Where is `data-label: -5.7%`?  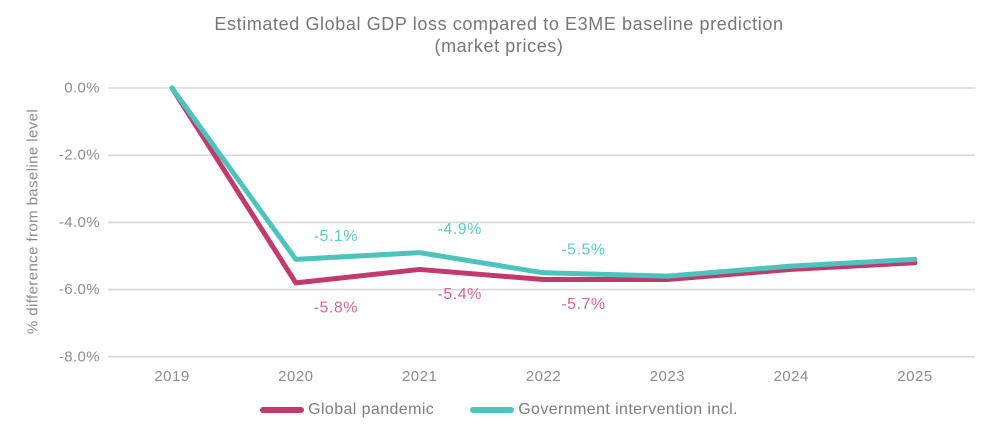
data-label: -5.7% is located at coordinates (583, 304).